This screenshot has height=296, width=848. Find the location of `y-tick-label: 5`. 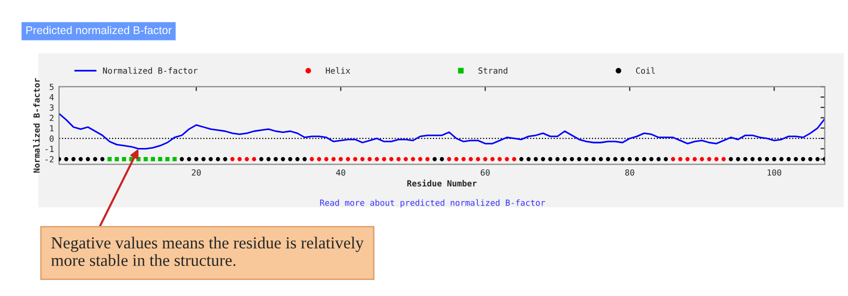

y-tick-label: 5 is located at coordinates (52, 87).